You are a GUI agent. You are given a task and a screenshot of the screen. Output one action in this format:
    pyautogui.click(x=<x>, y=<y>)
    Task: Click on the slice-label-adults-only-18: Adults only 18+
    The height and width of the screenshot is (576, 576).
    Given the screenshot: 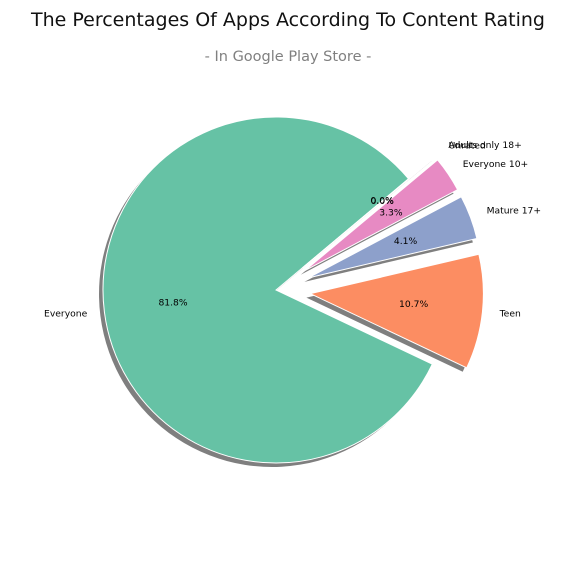 What is the action you would take?
    pyautogui.click(x=484, y=145)
    